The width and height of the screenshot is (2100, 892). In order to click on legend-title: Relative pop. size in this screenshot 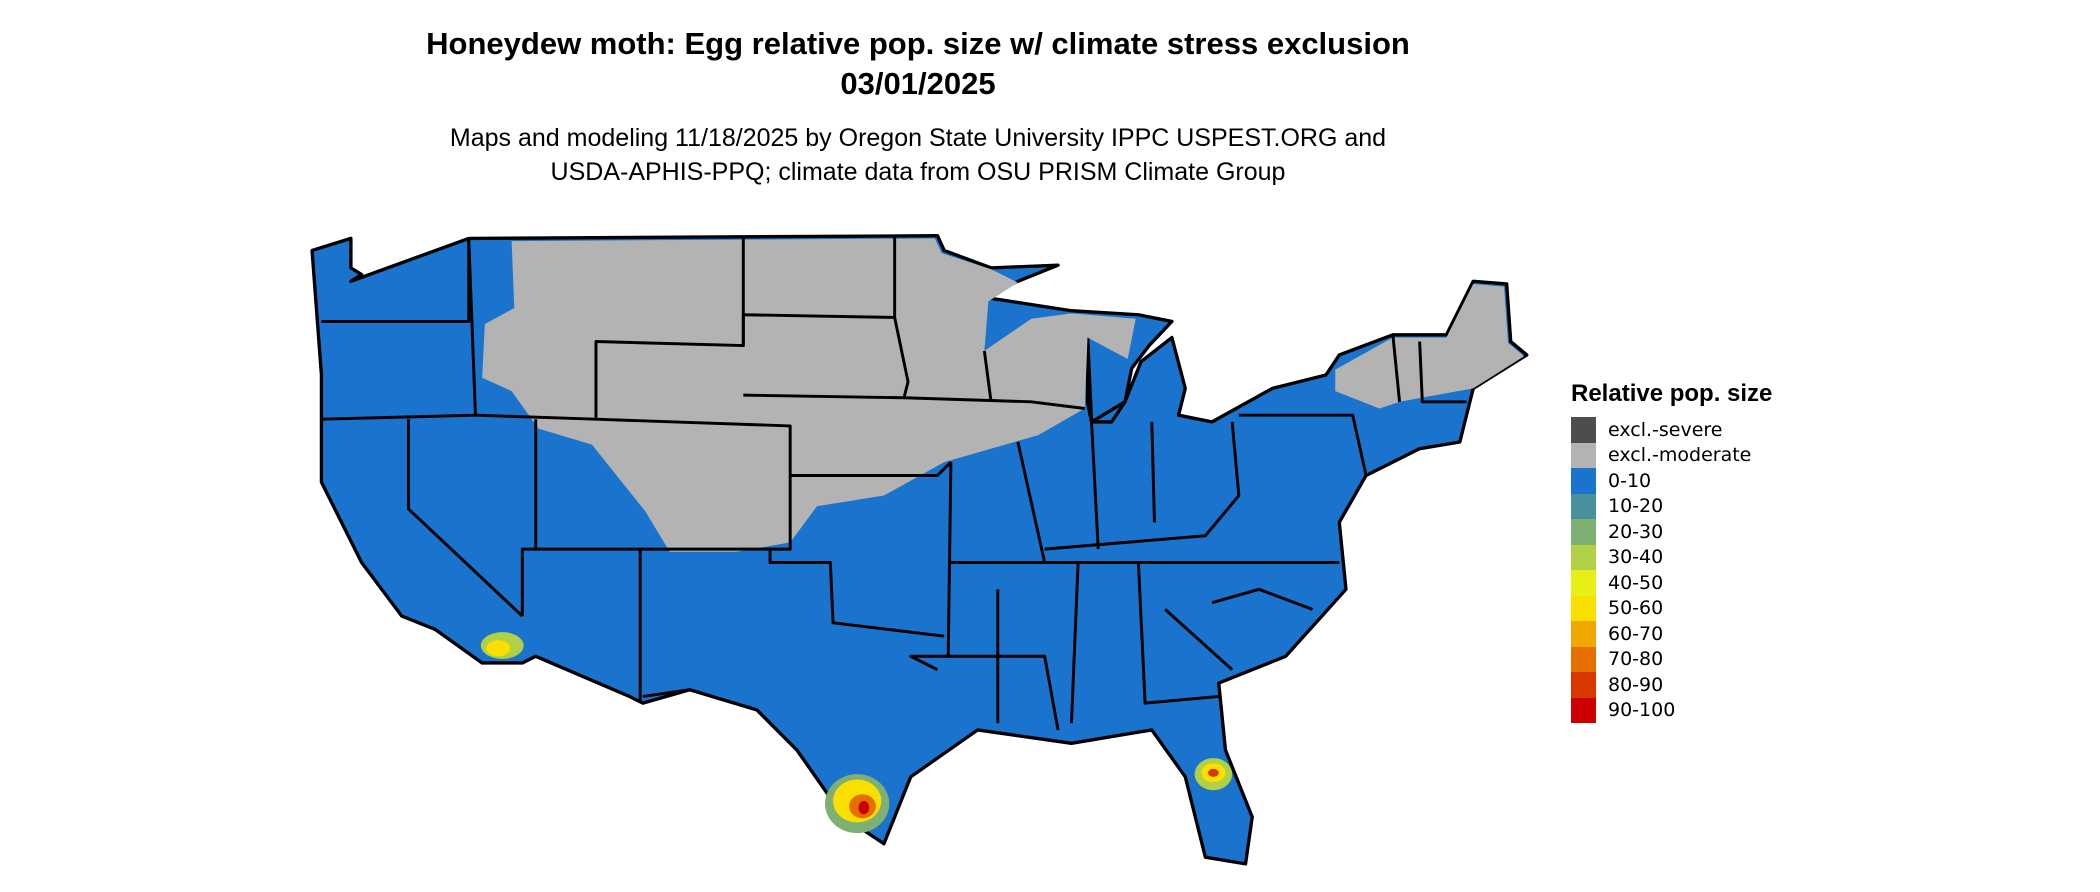, I will do `click(1672, 393)`.